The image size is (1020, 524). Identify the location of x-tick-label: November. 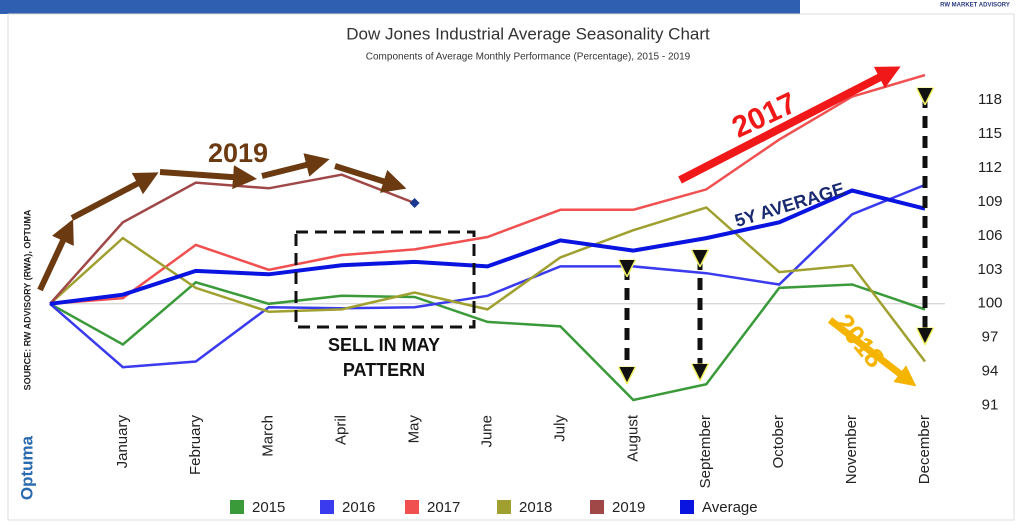
(851, 449).